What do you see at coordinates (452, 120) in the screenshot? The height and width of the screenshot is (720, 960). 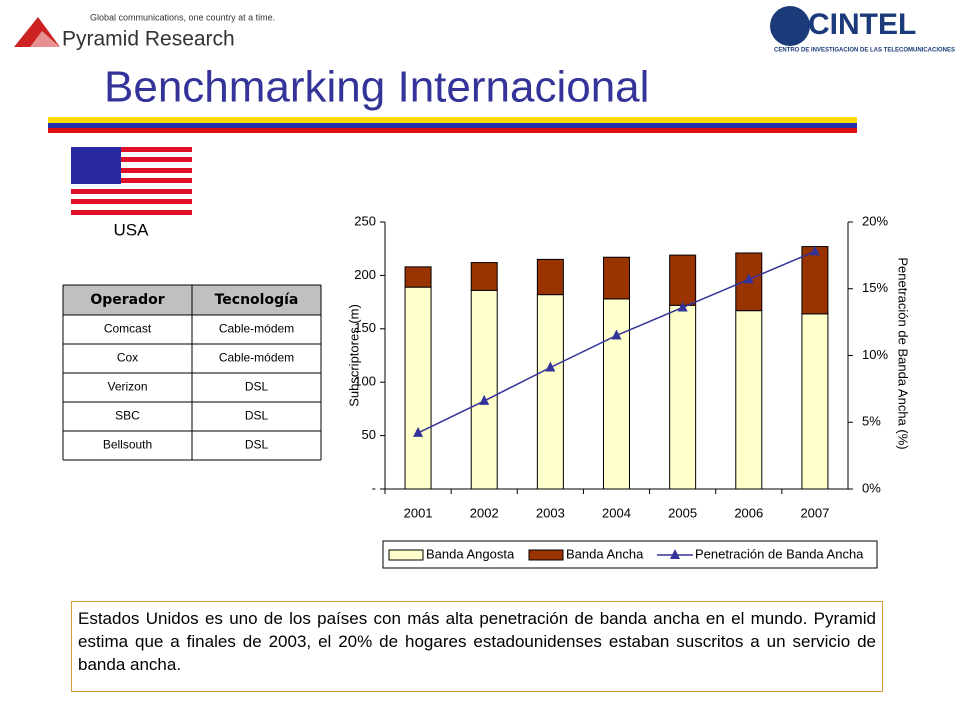 I see `stripe-yellow` at bounding box center [452, 120].